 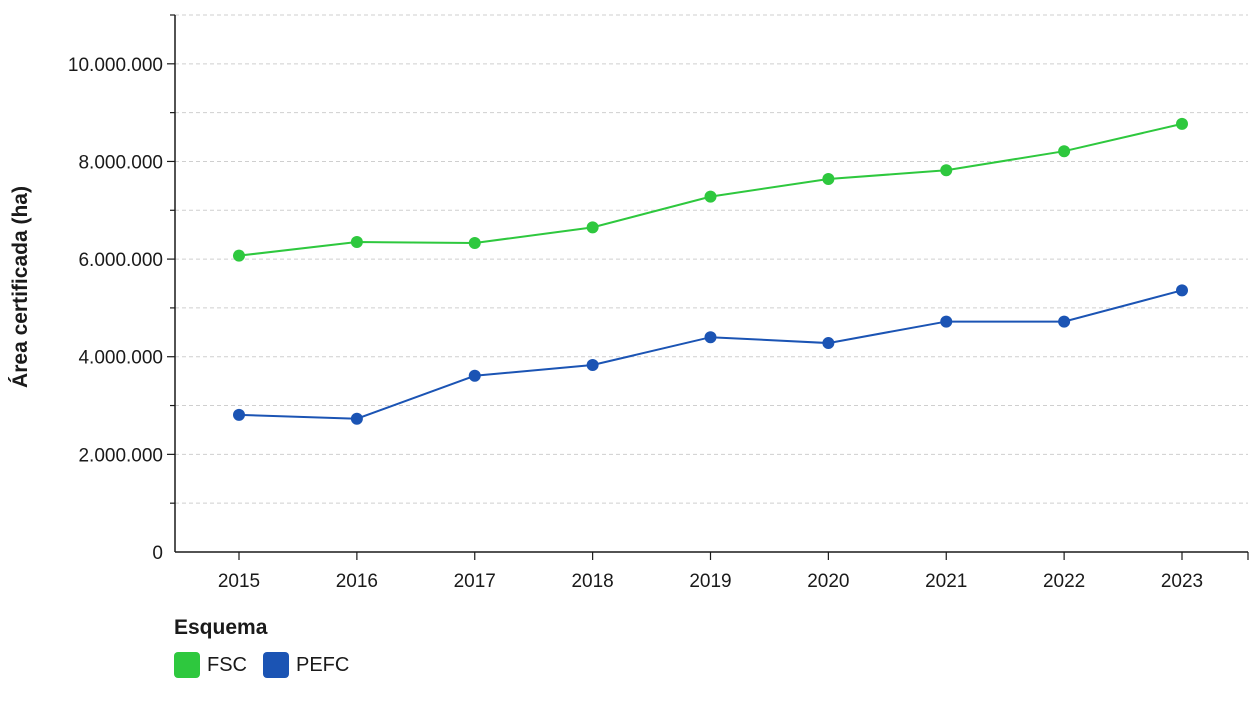 I want to click on legend-item-pefc: PEFC, so click(x=306, y=665).